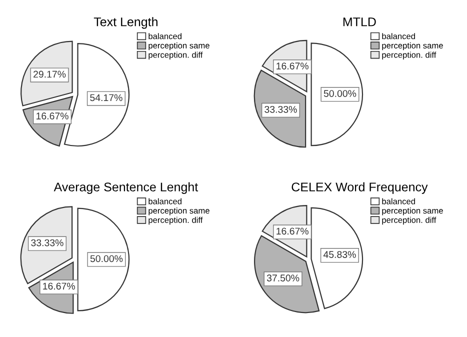 The height and width of the screenshot is (337, 467). I want to click on chart-title: Text Length, so click(126, 23).